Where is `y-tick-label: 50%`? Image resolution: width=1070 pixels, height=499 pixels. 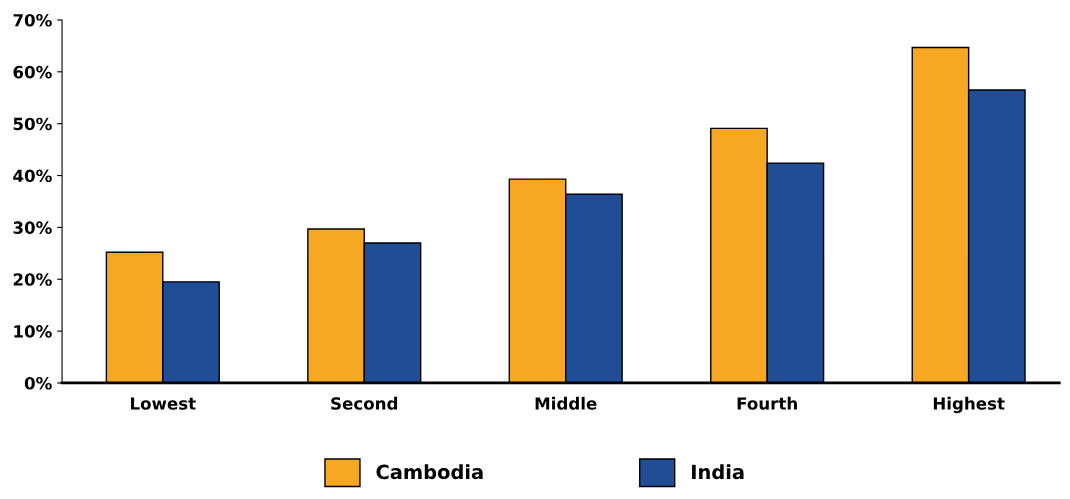 y-tick-label: 50% is located at coordinates (32, 124).